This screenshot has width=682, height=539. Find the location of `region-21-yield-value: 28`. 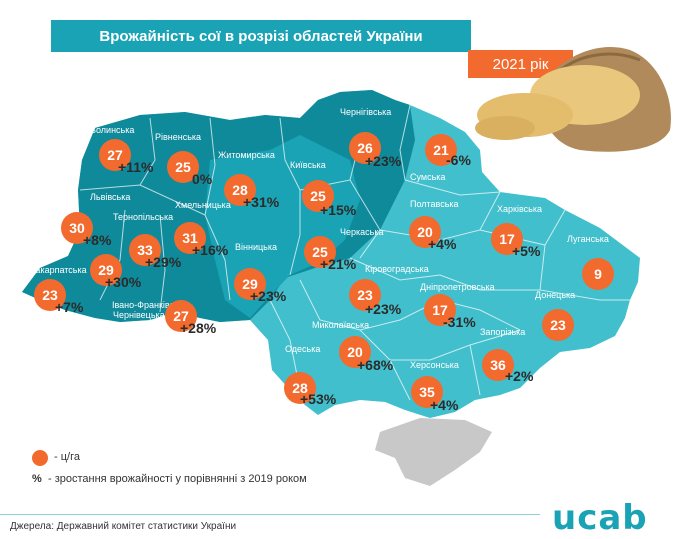

region-21-yield-value: 28 is located at coordinates (300, 388).